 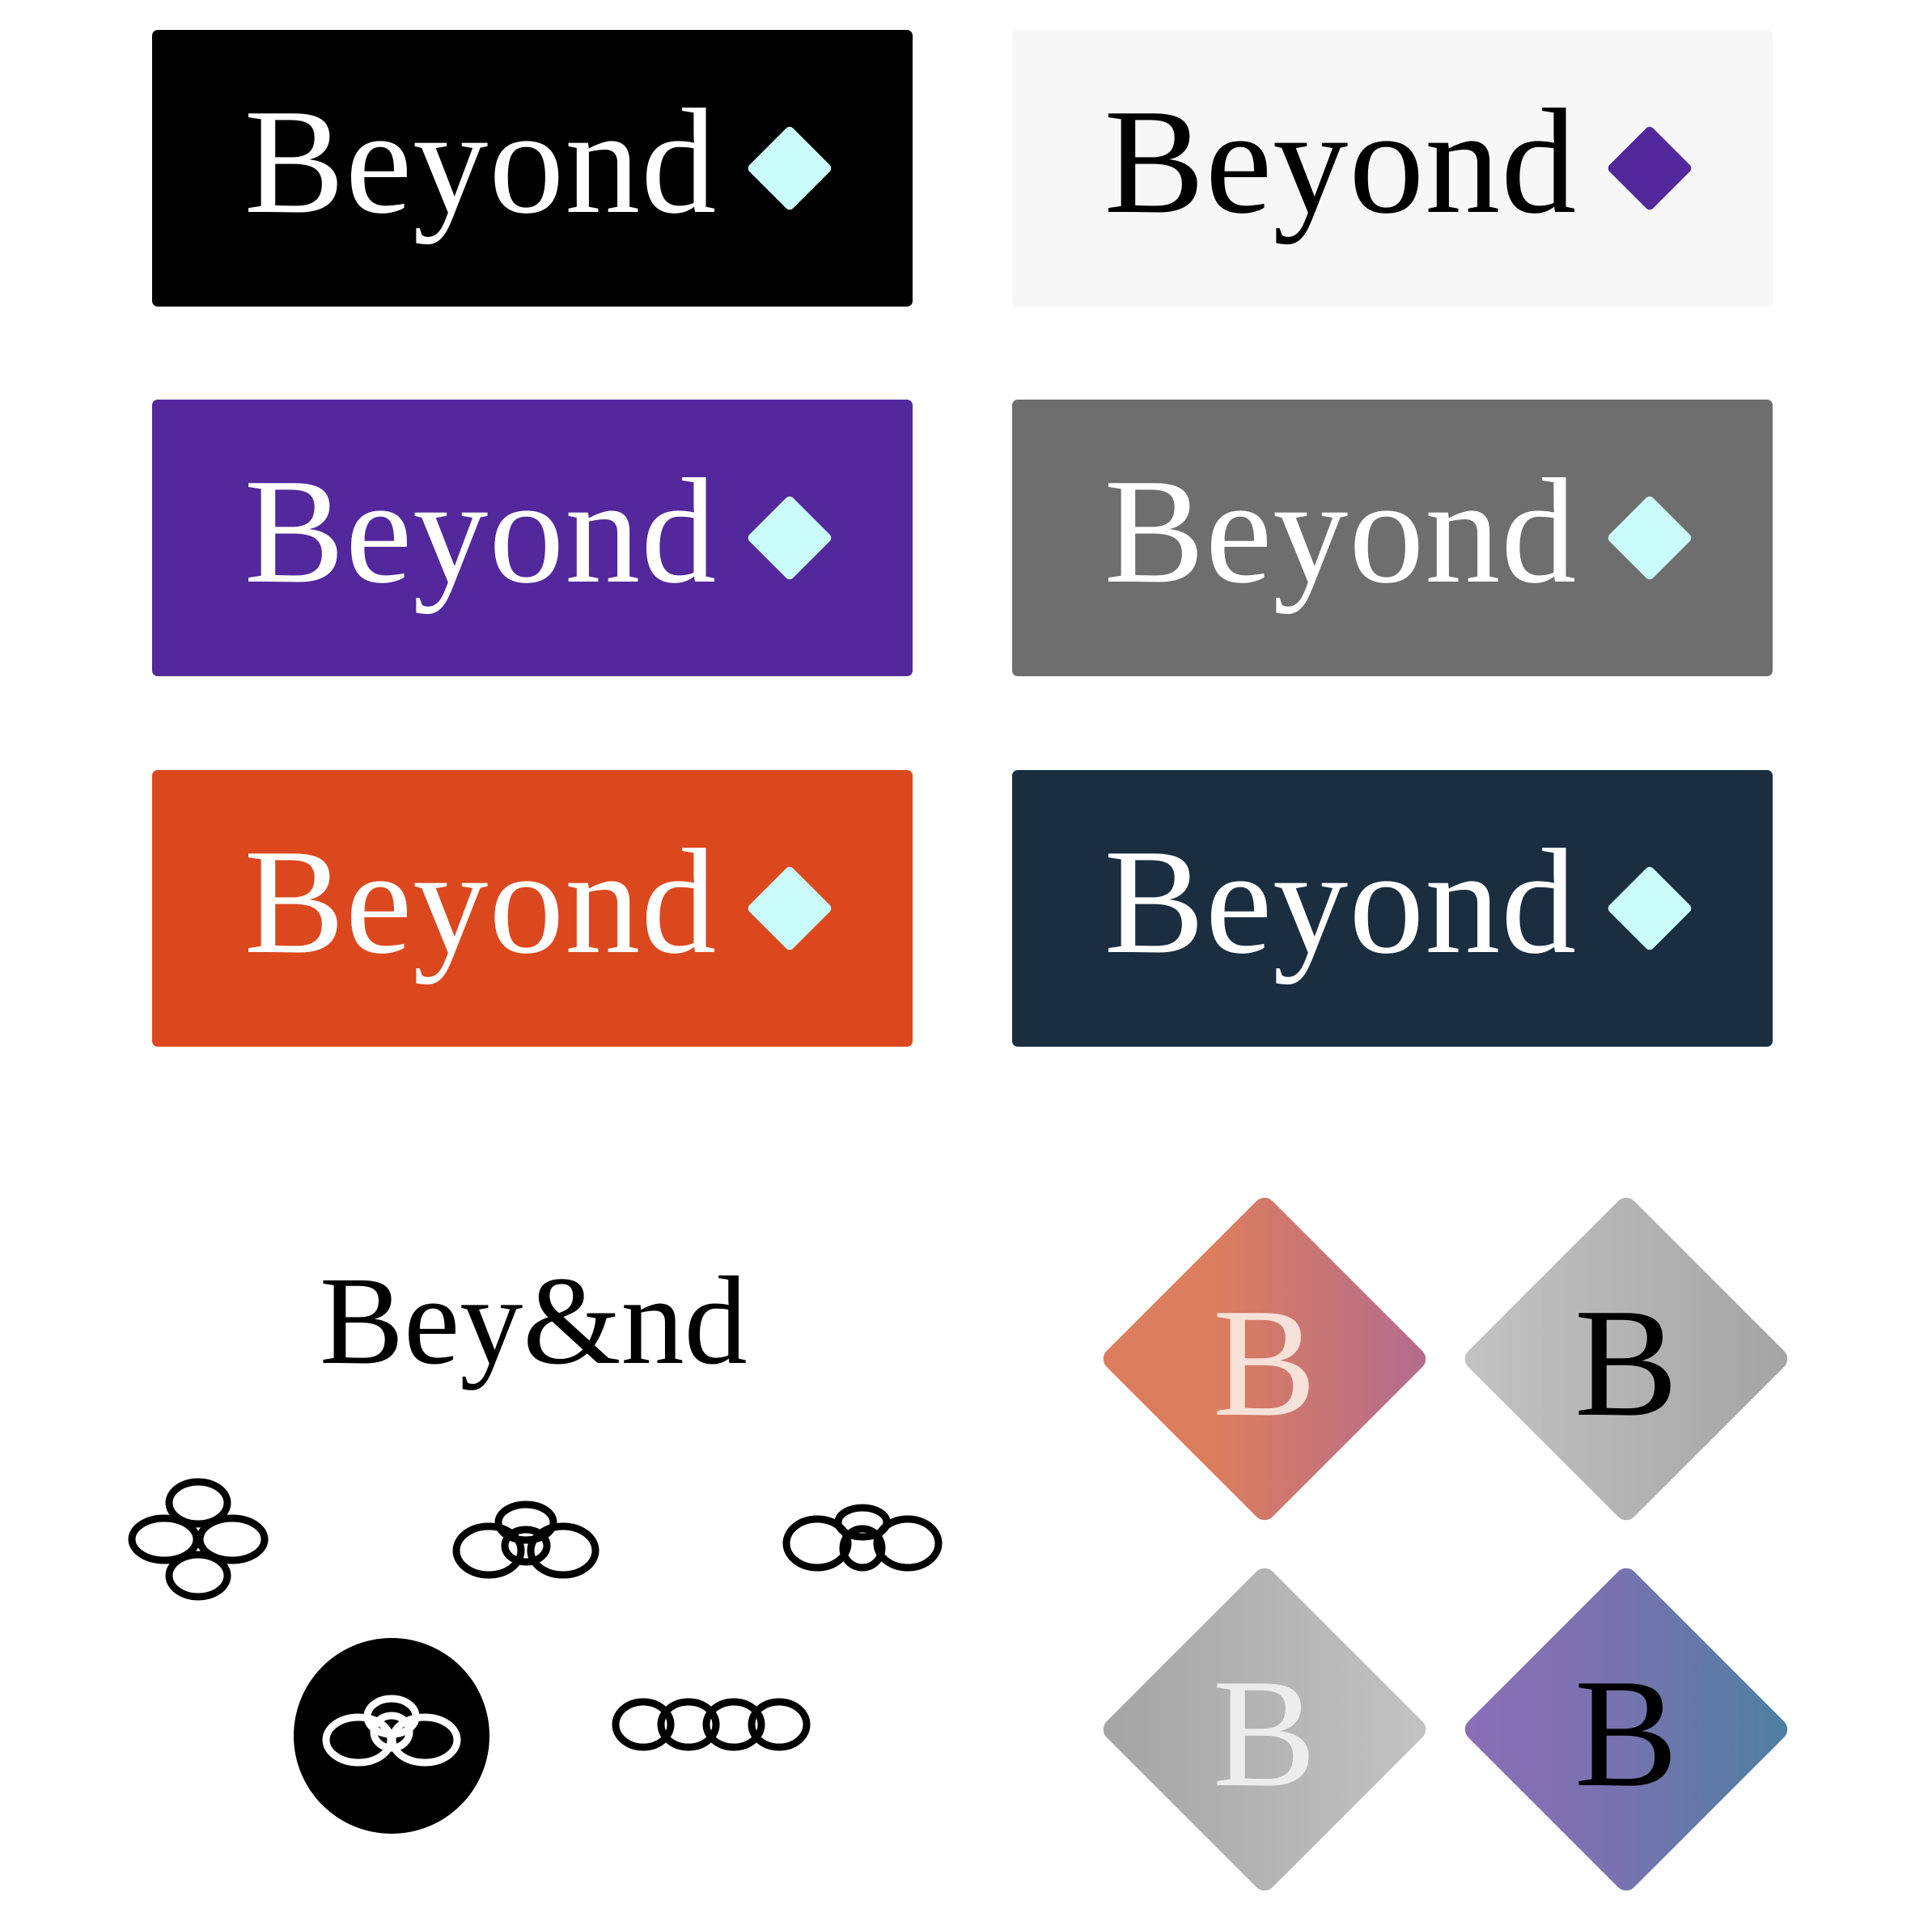 I want to click on wordmark-card-light: Beyond, so click(x=1392, y=168).